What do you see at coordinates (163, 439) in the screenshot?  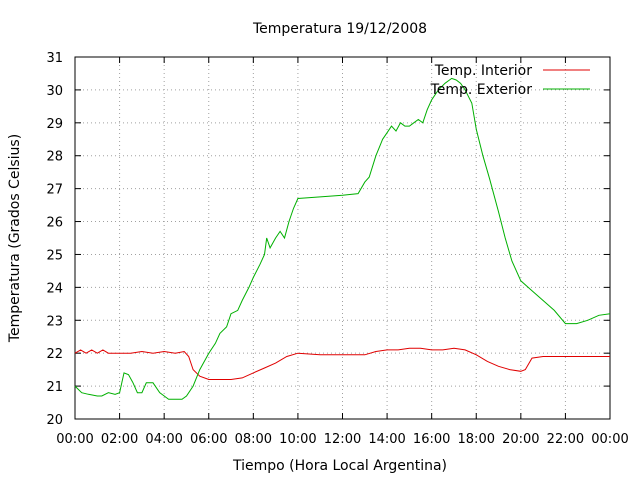 I see `x-tick-label: 04:00` at bounding box center [163, 439].